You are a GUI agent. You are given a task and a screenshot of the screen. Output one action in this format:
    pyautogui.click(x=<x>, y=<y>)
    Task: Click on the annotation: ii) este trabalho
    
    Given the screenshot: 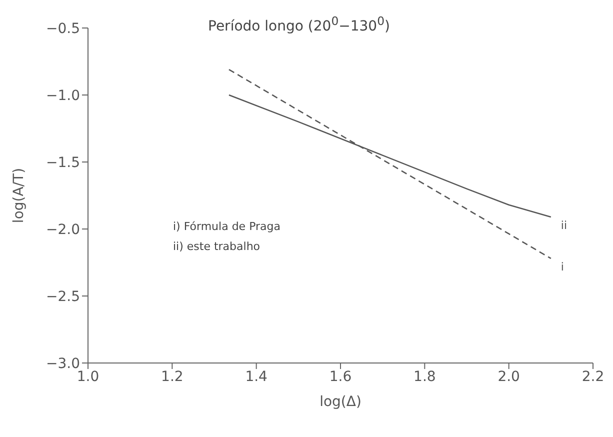 What is the action you would take?
    pyautogui.click(x=216, y=246)
    